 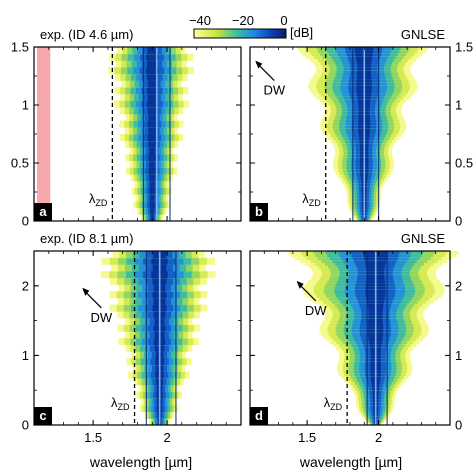 What do you see at coordinates (43, 134) in the screenshot?
I see `shaded-region` at bounding box center [43, 134].